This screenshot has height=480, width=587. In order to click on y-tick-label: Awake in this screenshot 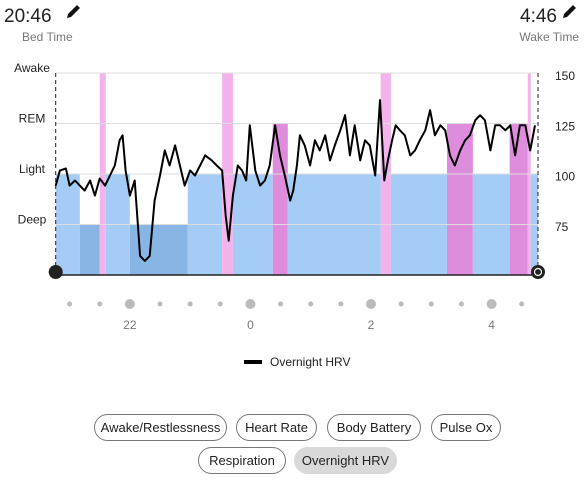, I will do `click(32, 68)`.